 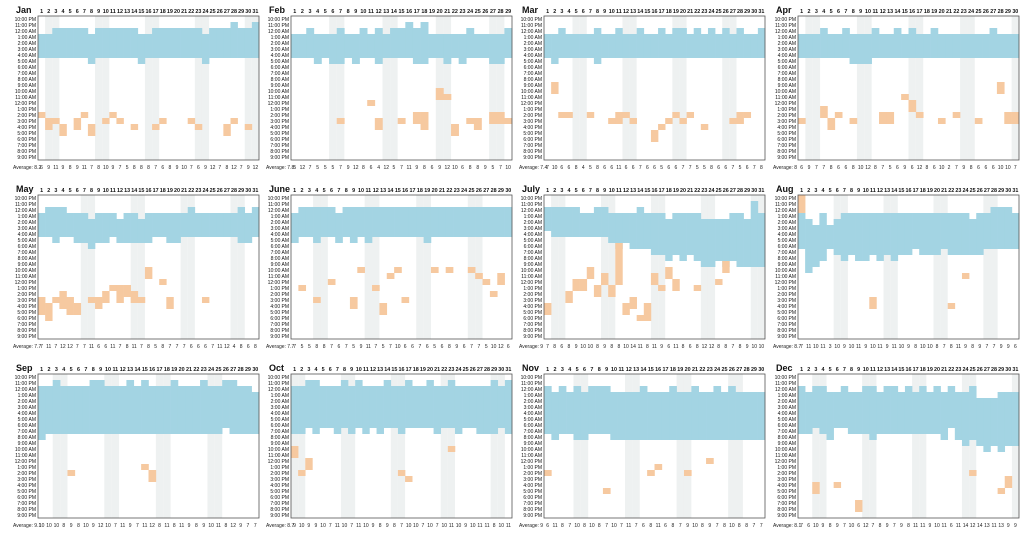 What do you see at coordinates (837, 370) in the screenshot?
I see `day-number: 6` at bounding box center [837, 370].